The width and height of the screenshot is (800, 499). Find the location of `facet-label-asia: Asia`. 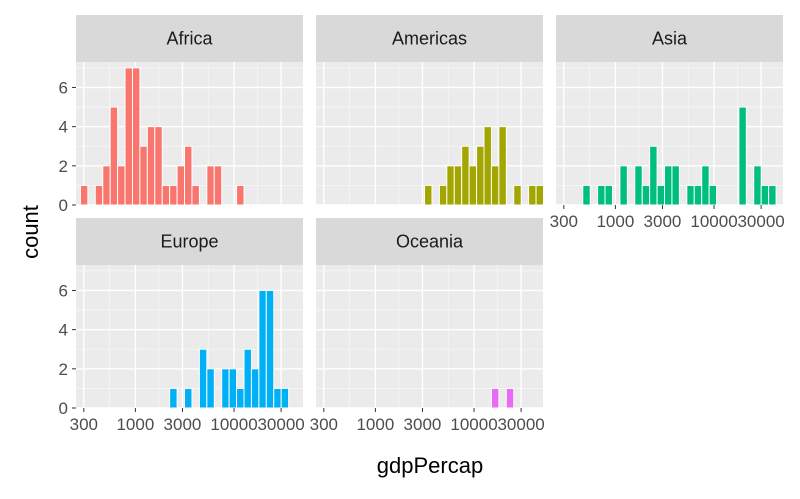

facet-label-asia: Asia is located at coordinates (670, 39).